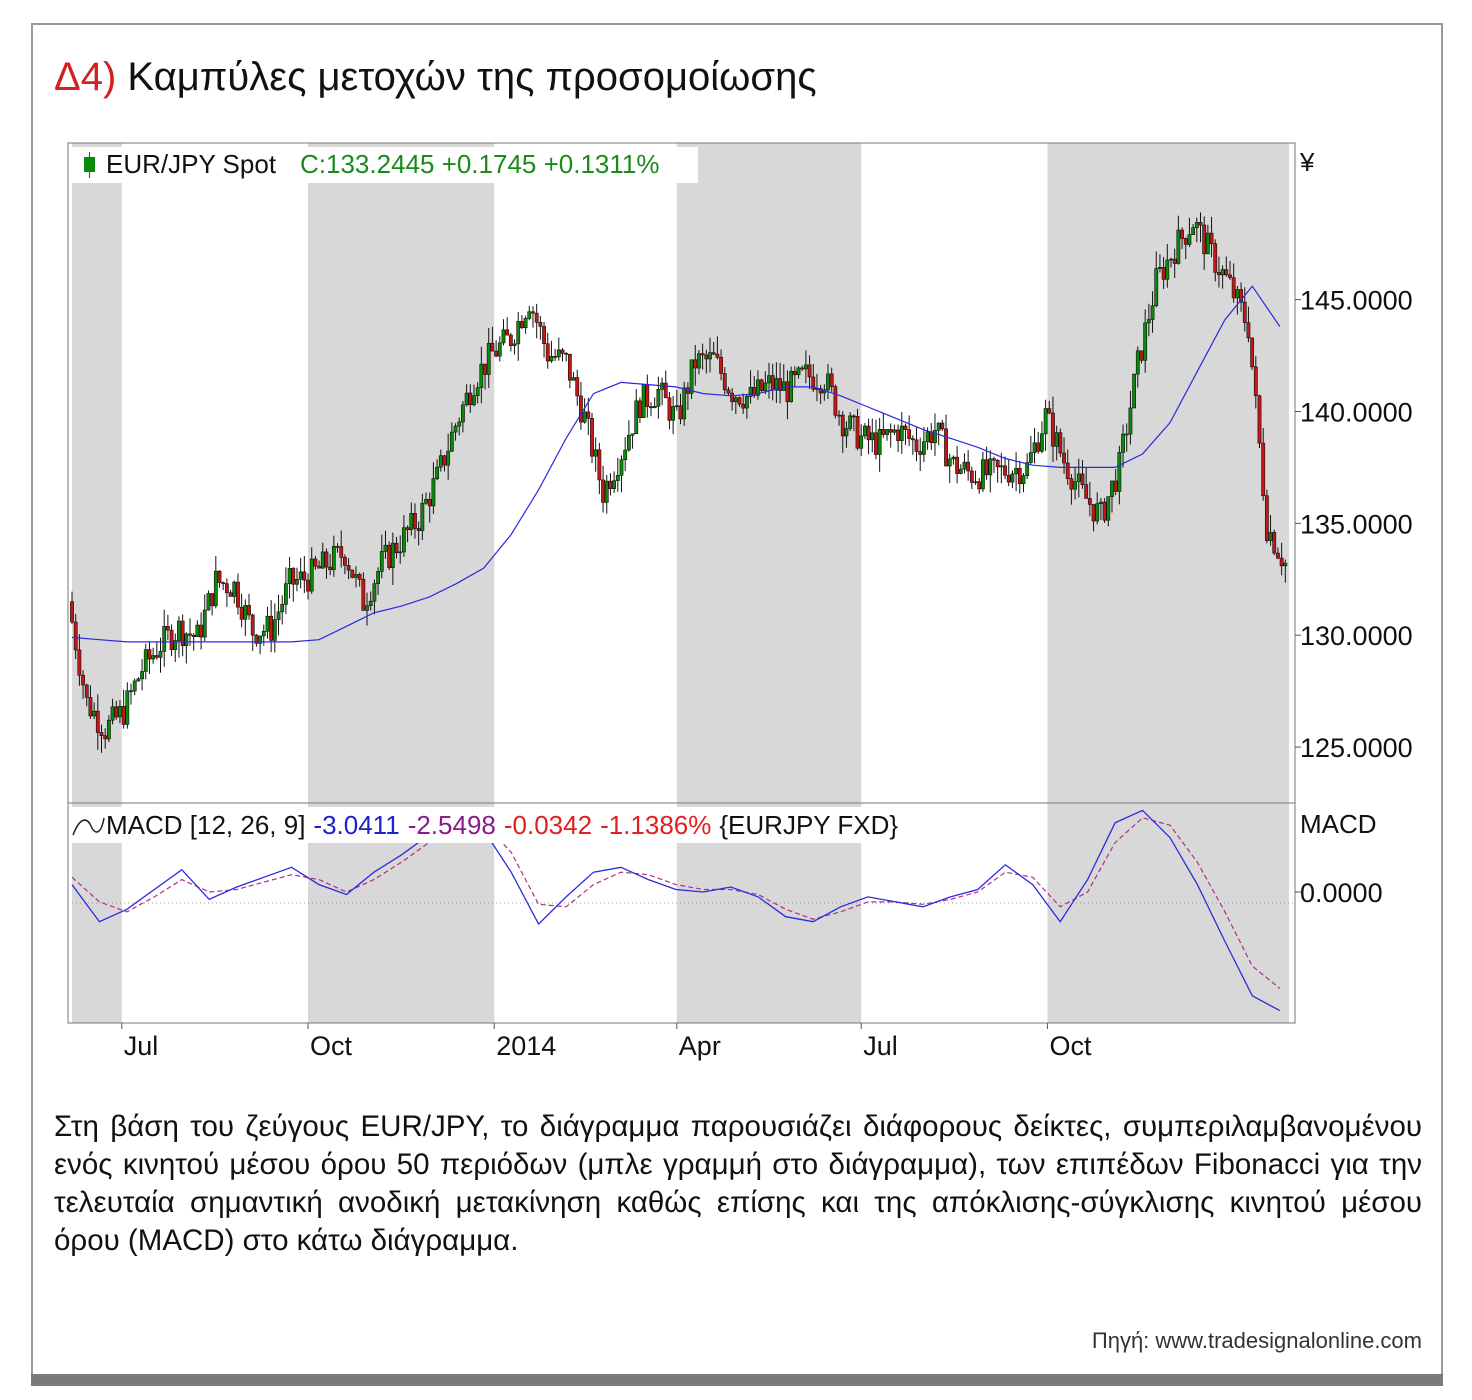  I want to click on x-tick-label-3: Apr, so click(700, 1046).